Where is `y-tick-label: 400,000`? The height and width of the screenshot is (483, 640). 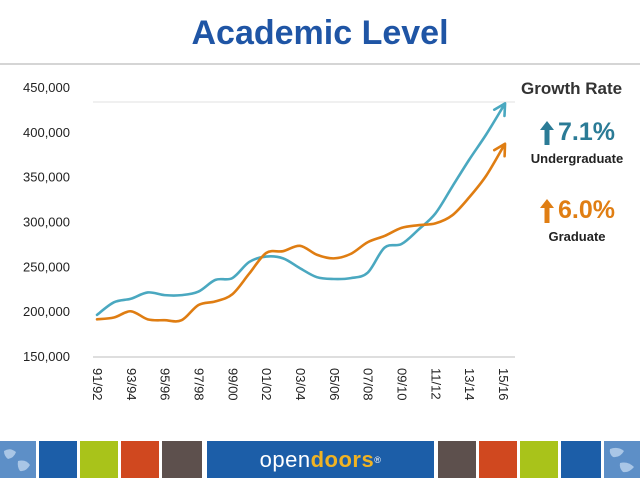
y-tick-label: 400,000 is located at coordinates (46, 132).